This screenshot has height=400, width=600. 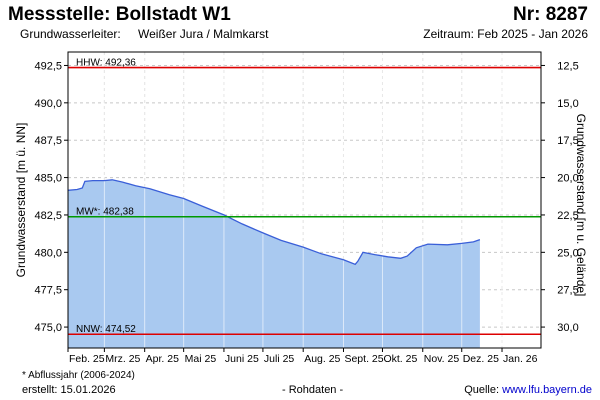 I want to click on x-tick-label: Dez. 25, so click(x=481, y=359).